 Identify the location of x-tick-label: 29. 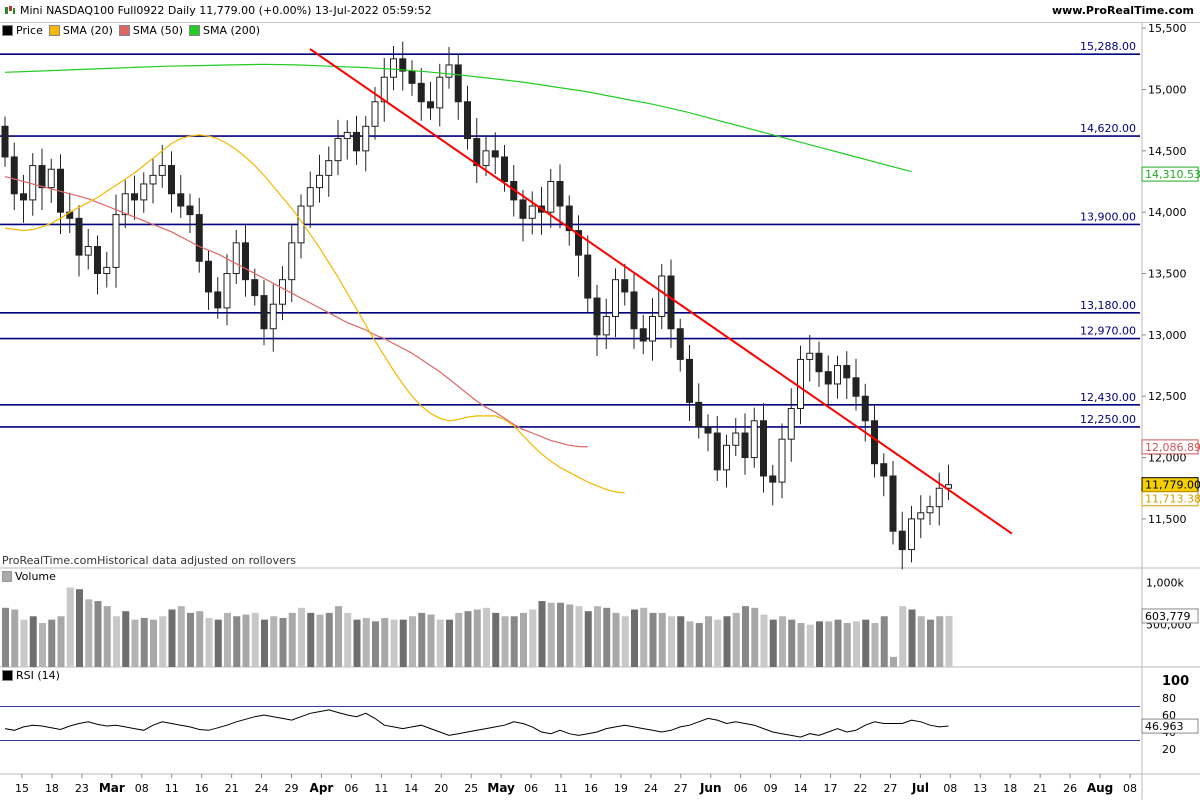
(292, 788).